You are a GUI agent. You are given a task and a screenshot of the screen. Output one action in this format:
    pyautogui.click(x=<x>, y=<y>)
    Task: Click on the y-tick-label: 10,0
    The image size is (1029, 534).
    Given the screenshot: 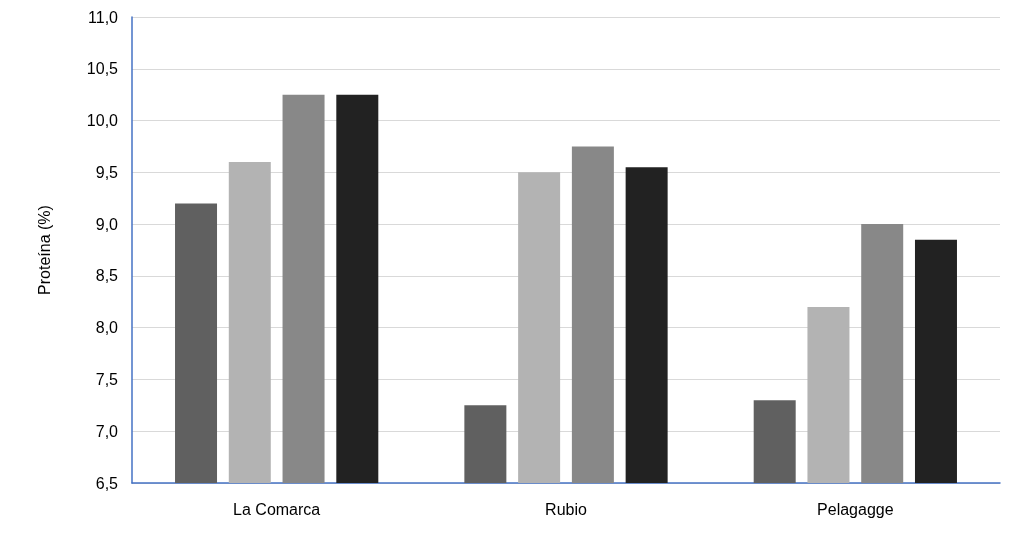 What is the action you would take?
    pyautogui.click(x=102, y=121)
    